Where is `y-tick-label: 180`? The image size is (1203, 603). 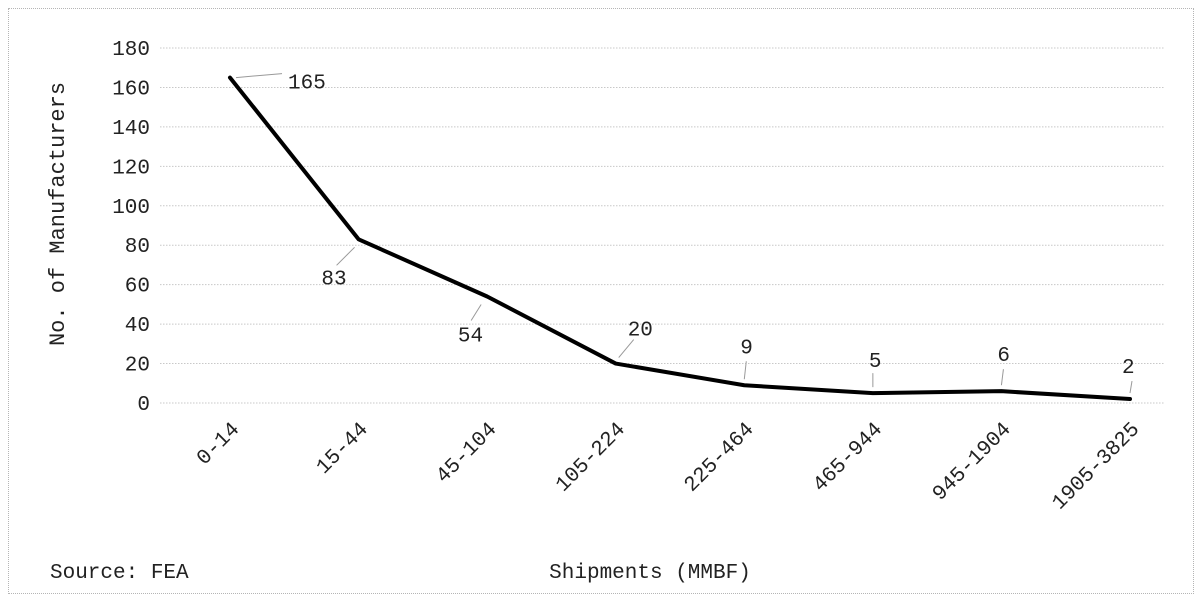 y-tick-label: 180 is located at coordinates (131, 50).